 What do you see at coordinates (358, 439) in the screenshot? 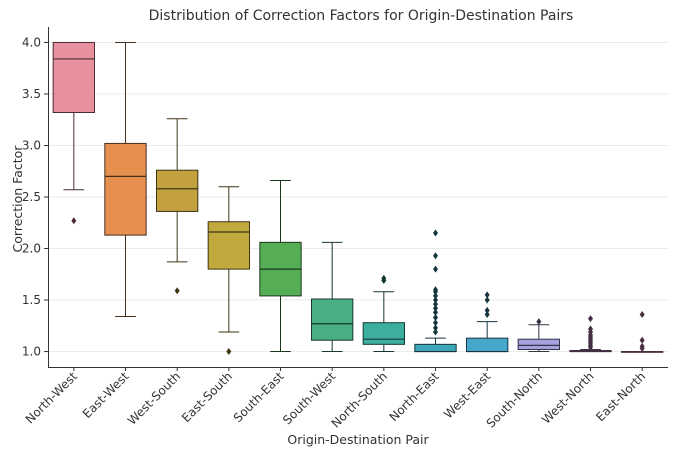
I see `x-axis-label: Origin-Destination Pair` at bounding box center [358, 439].